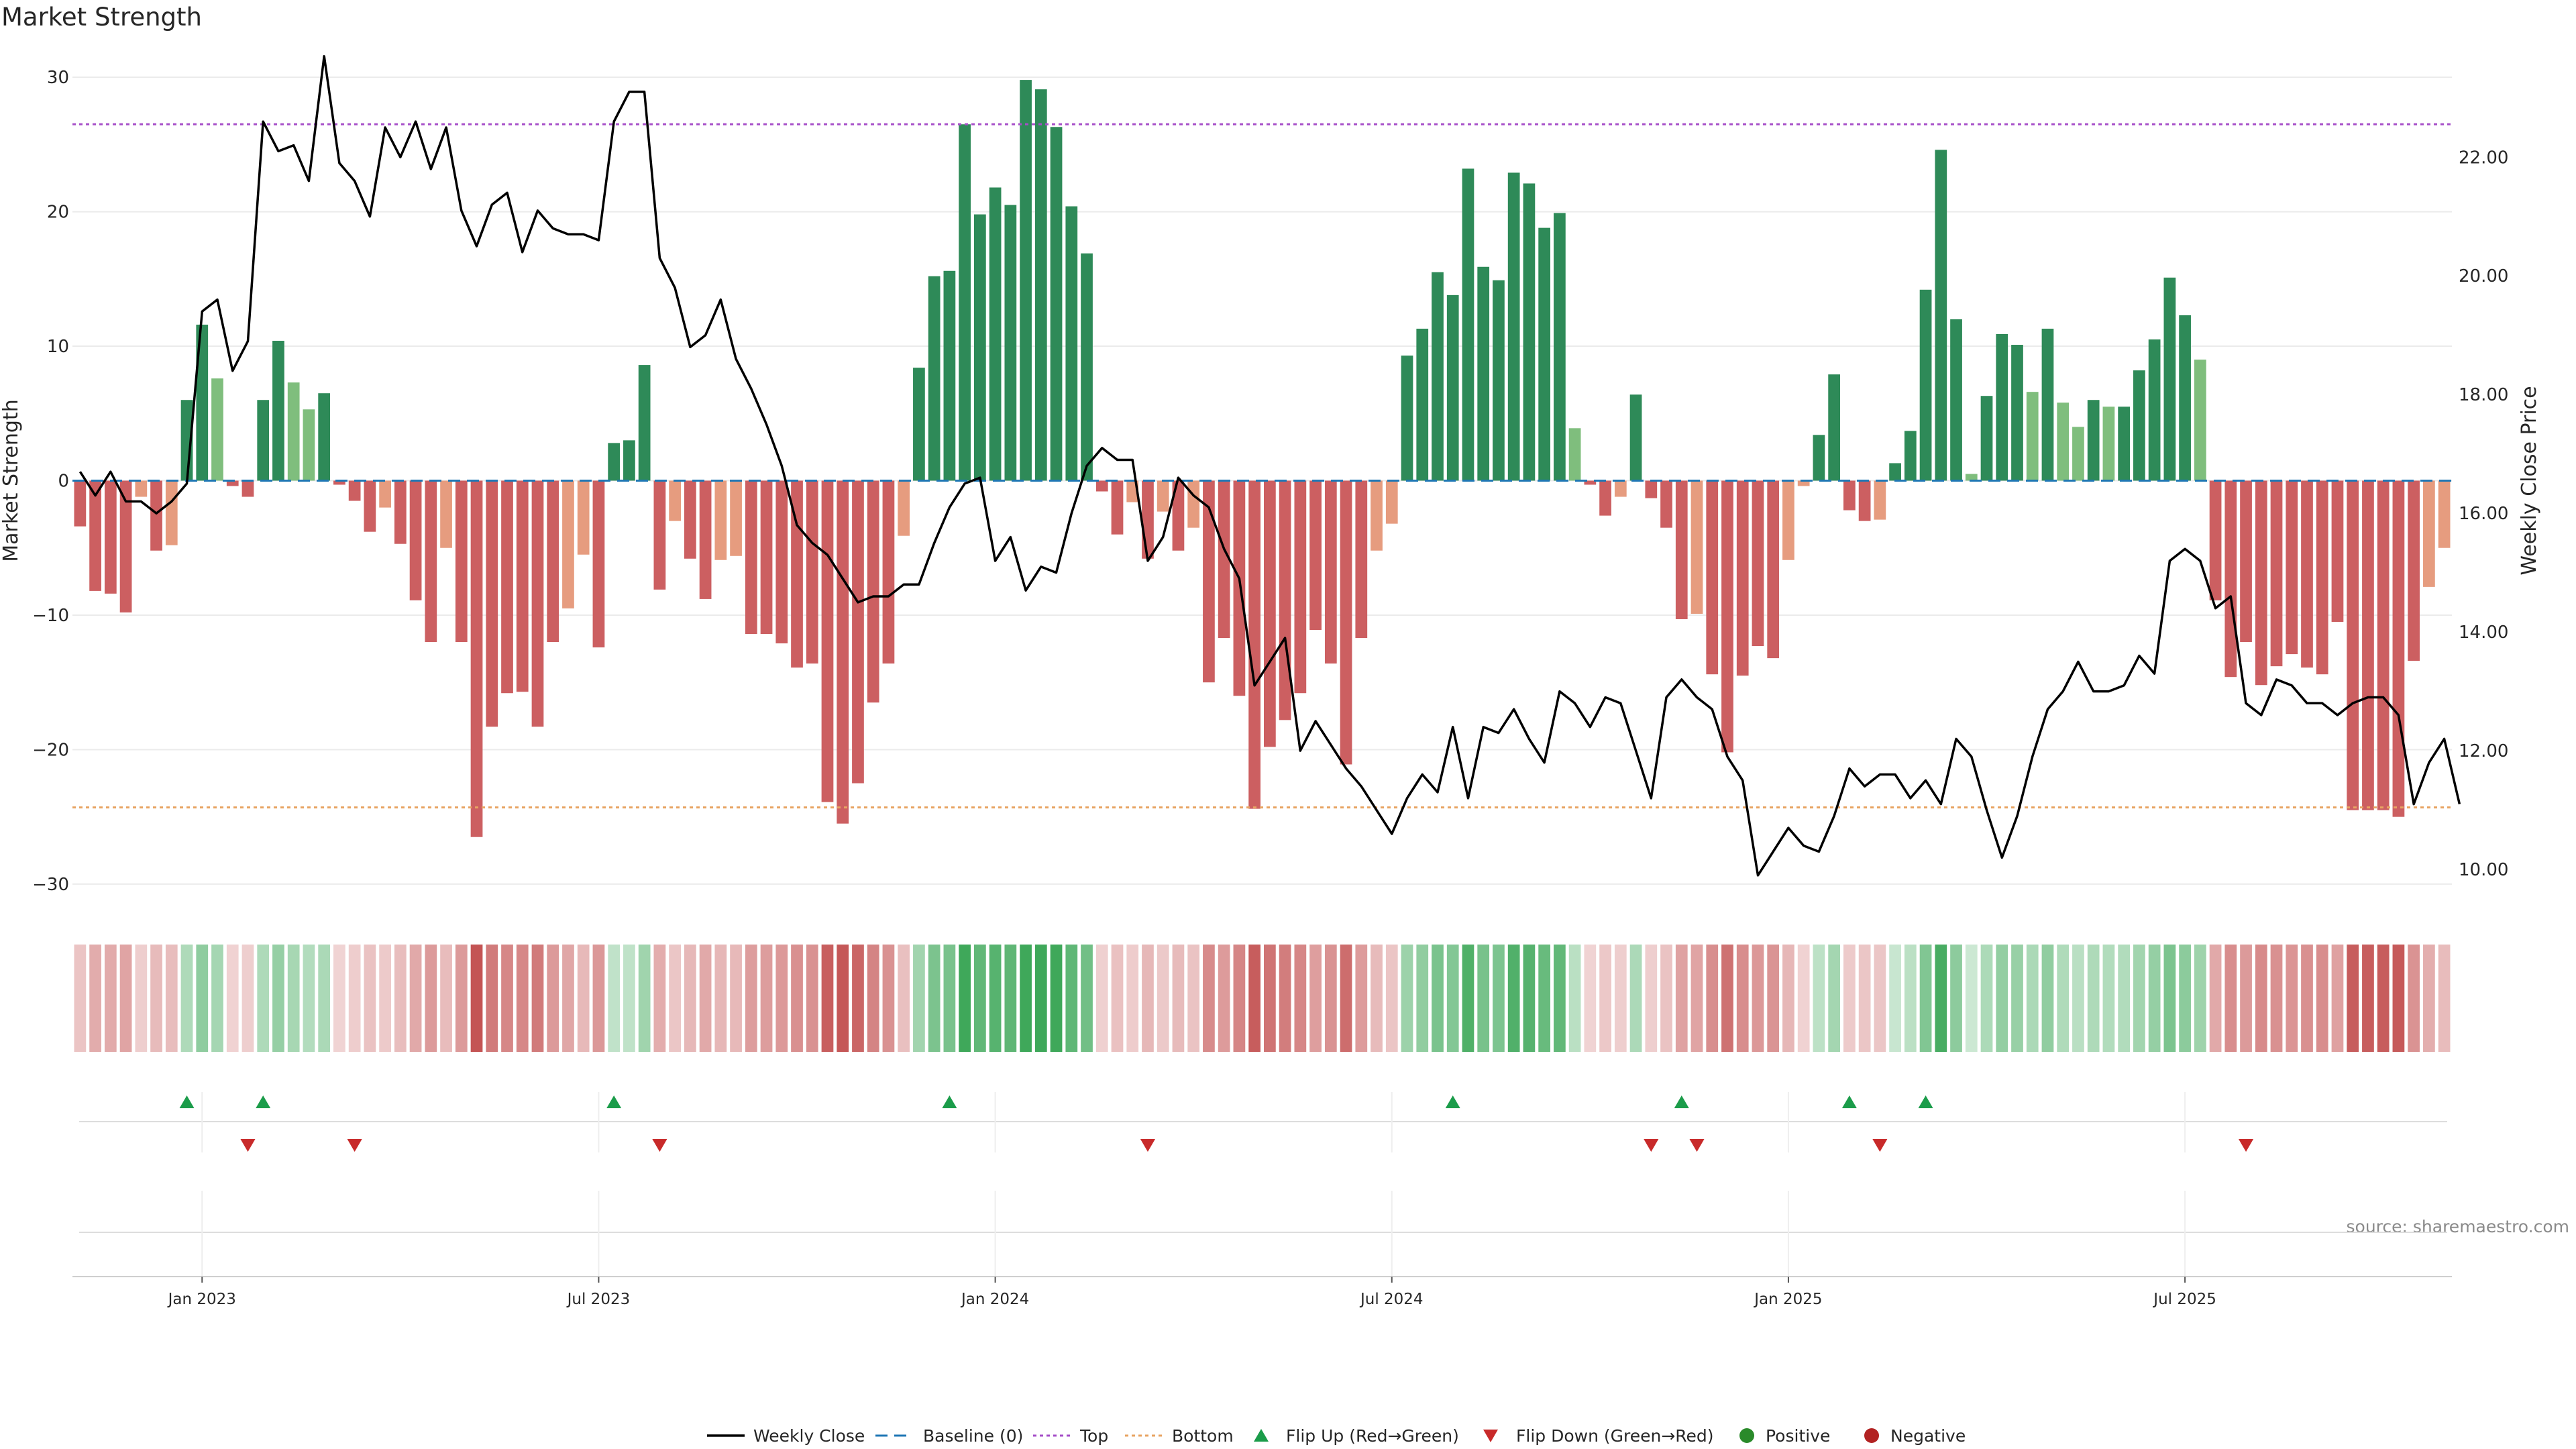 The height and width of the screenshot is (1449, 2576). I want to click on y-tick-label: −30, so click(50, 885).